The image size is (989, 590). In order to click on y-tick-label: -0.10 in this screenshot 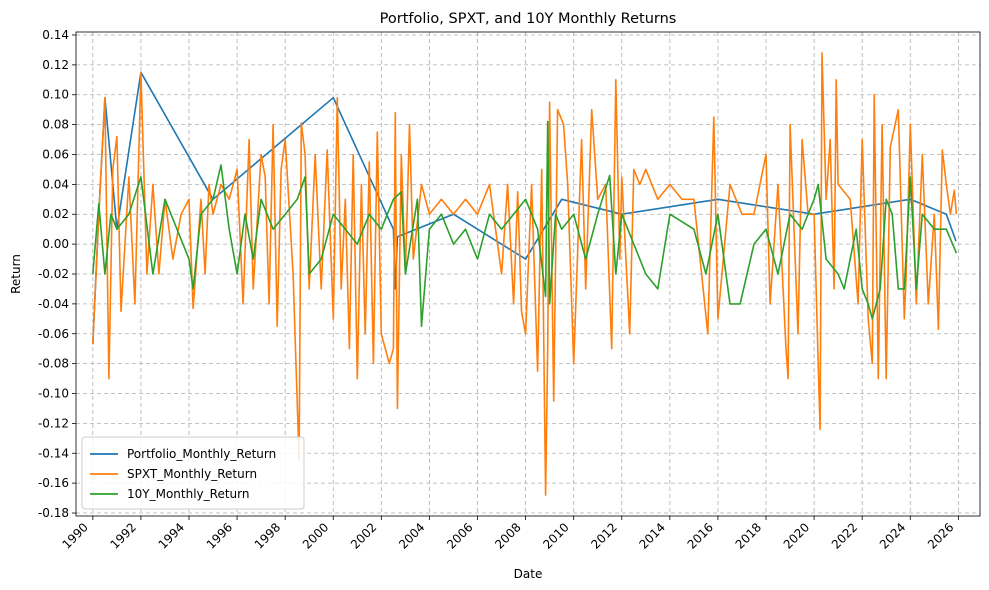, I will do `click(53, 394)`.